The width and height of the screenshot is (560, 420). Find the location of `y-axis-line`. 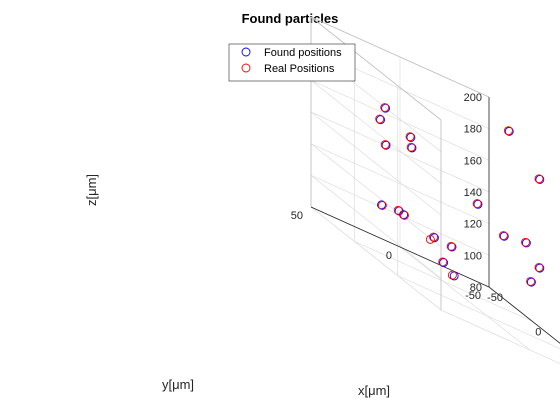

y-axis-line is located at coordinates (400, 247).